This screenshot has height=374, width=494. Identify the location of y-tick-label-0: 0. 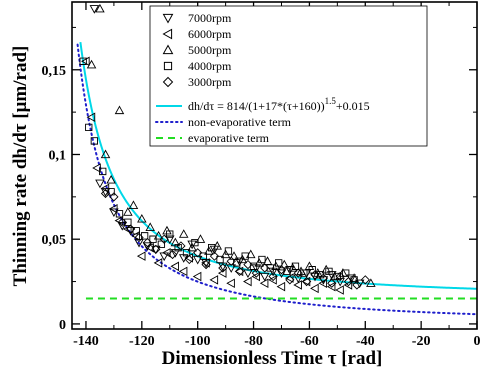
(62, 325).